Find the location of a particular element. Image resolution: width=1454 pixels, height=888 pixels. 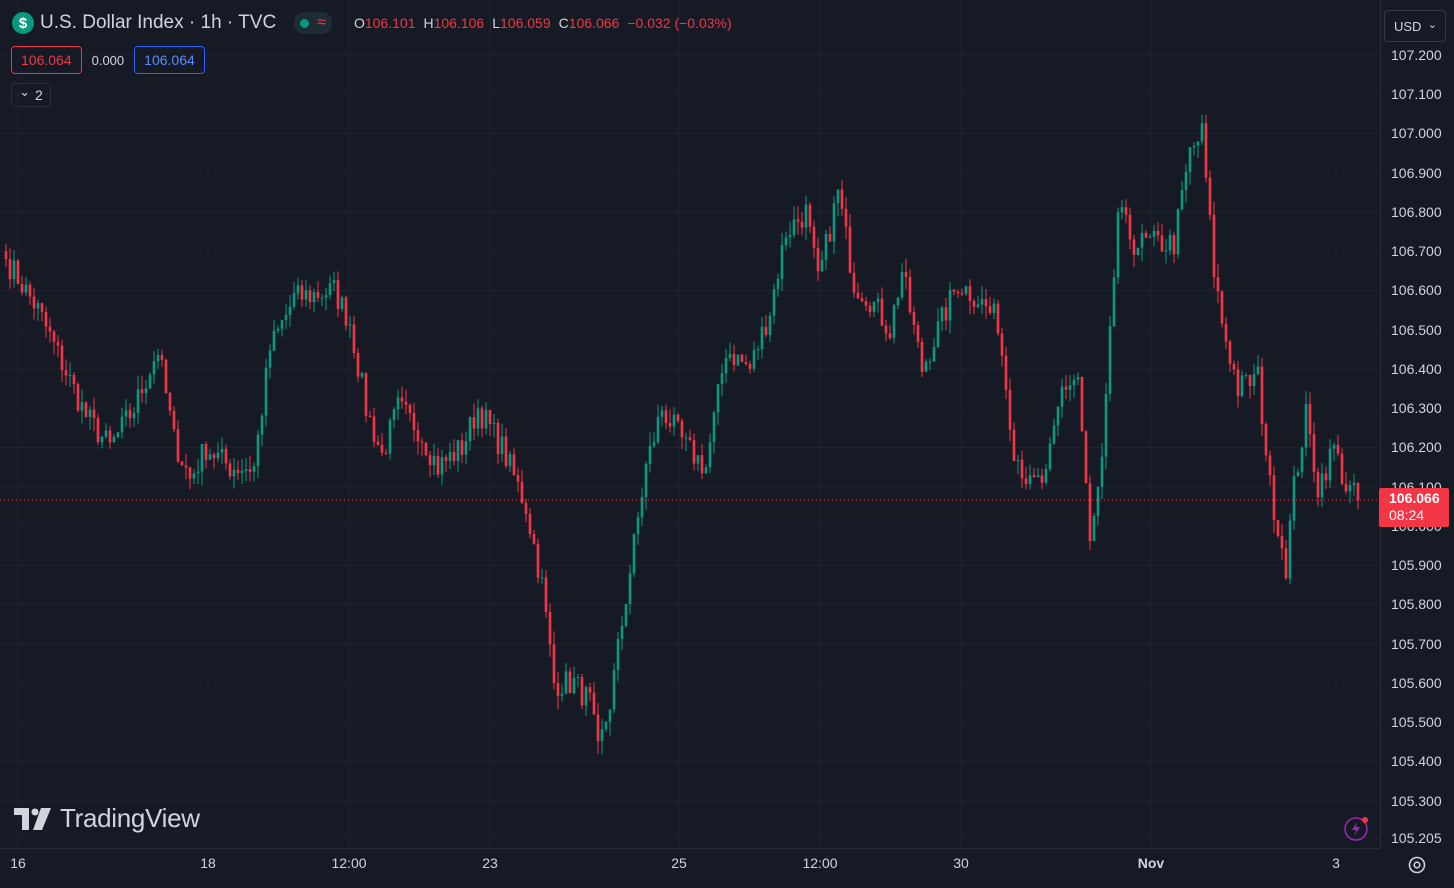

time-tick-label: 12:00 is located at coordinates (349, 863).